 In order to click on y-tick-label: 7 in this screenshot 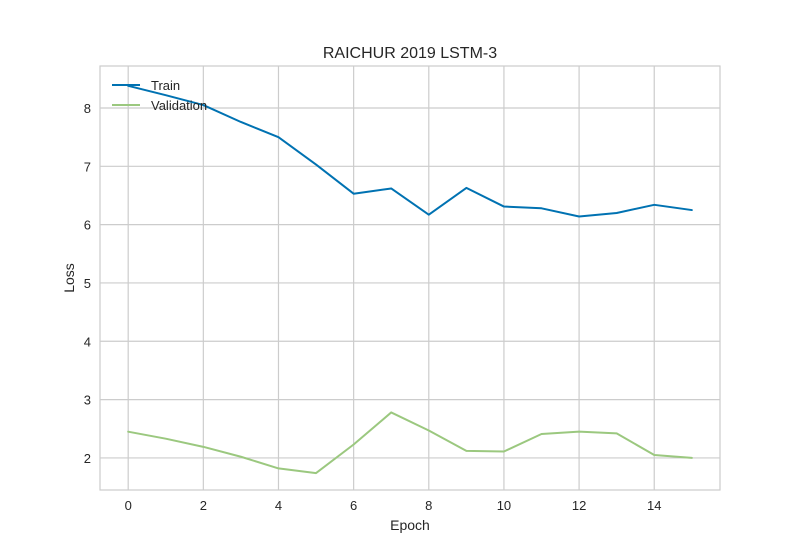, I will do `click(87, 166)`.